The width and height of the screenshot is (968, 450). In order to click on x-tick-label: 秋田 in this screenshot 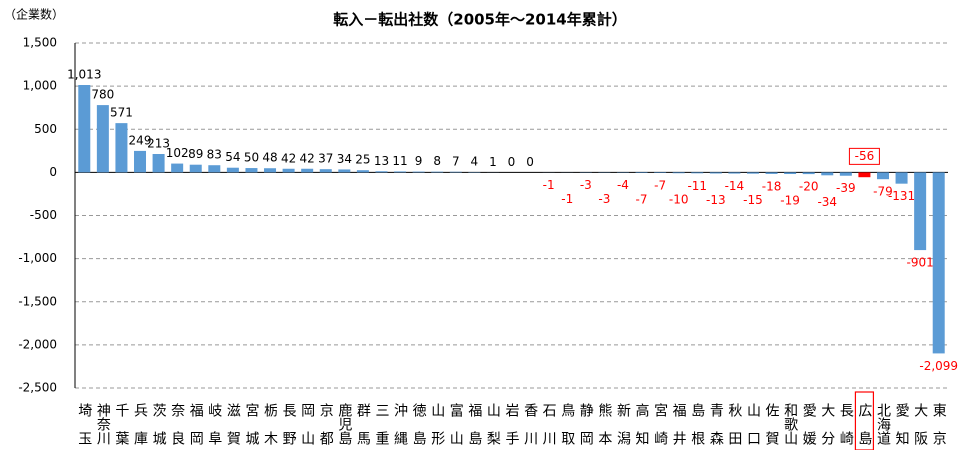, I will do `click(734, 426)`.